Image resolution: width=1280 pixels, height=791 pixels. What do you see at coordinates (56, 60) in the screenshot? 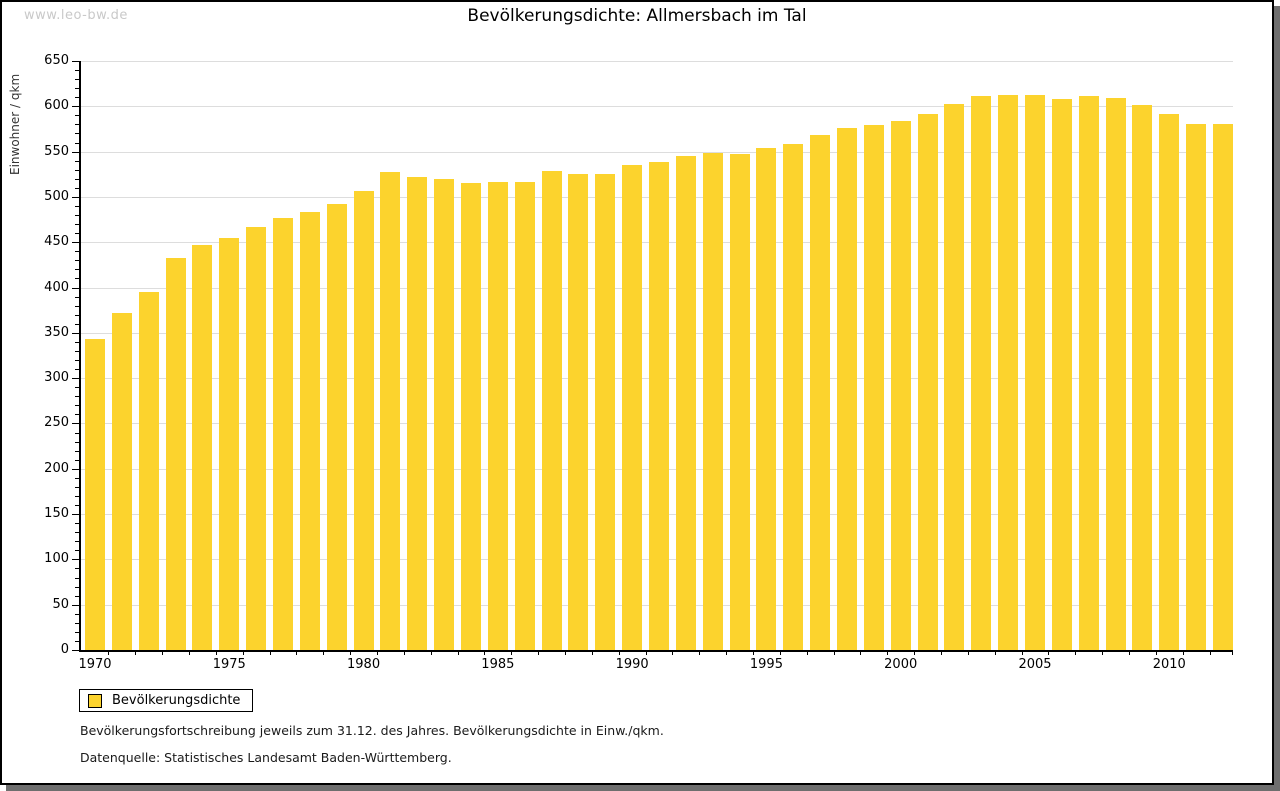
I see `y-tick-label-650: 650` at bounding box center [56, 60].